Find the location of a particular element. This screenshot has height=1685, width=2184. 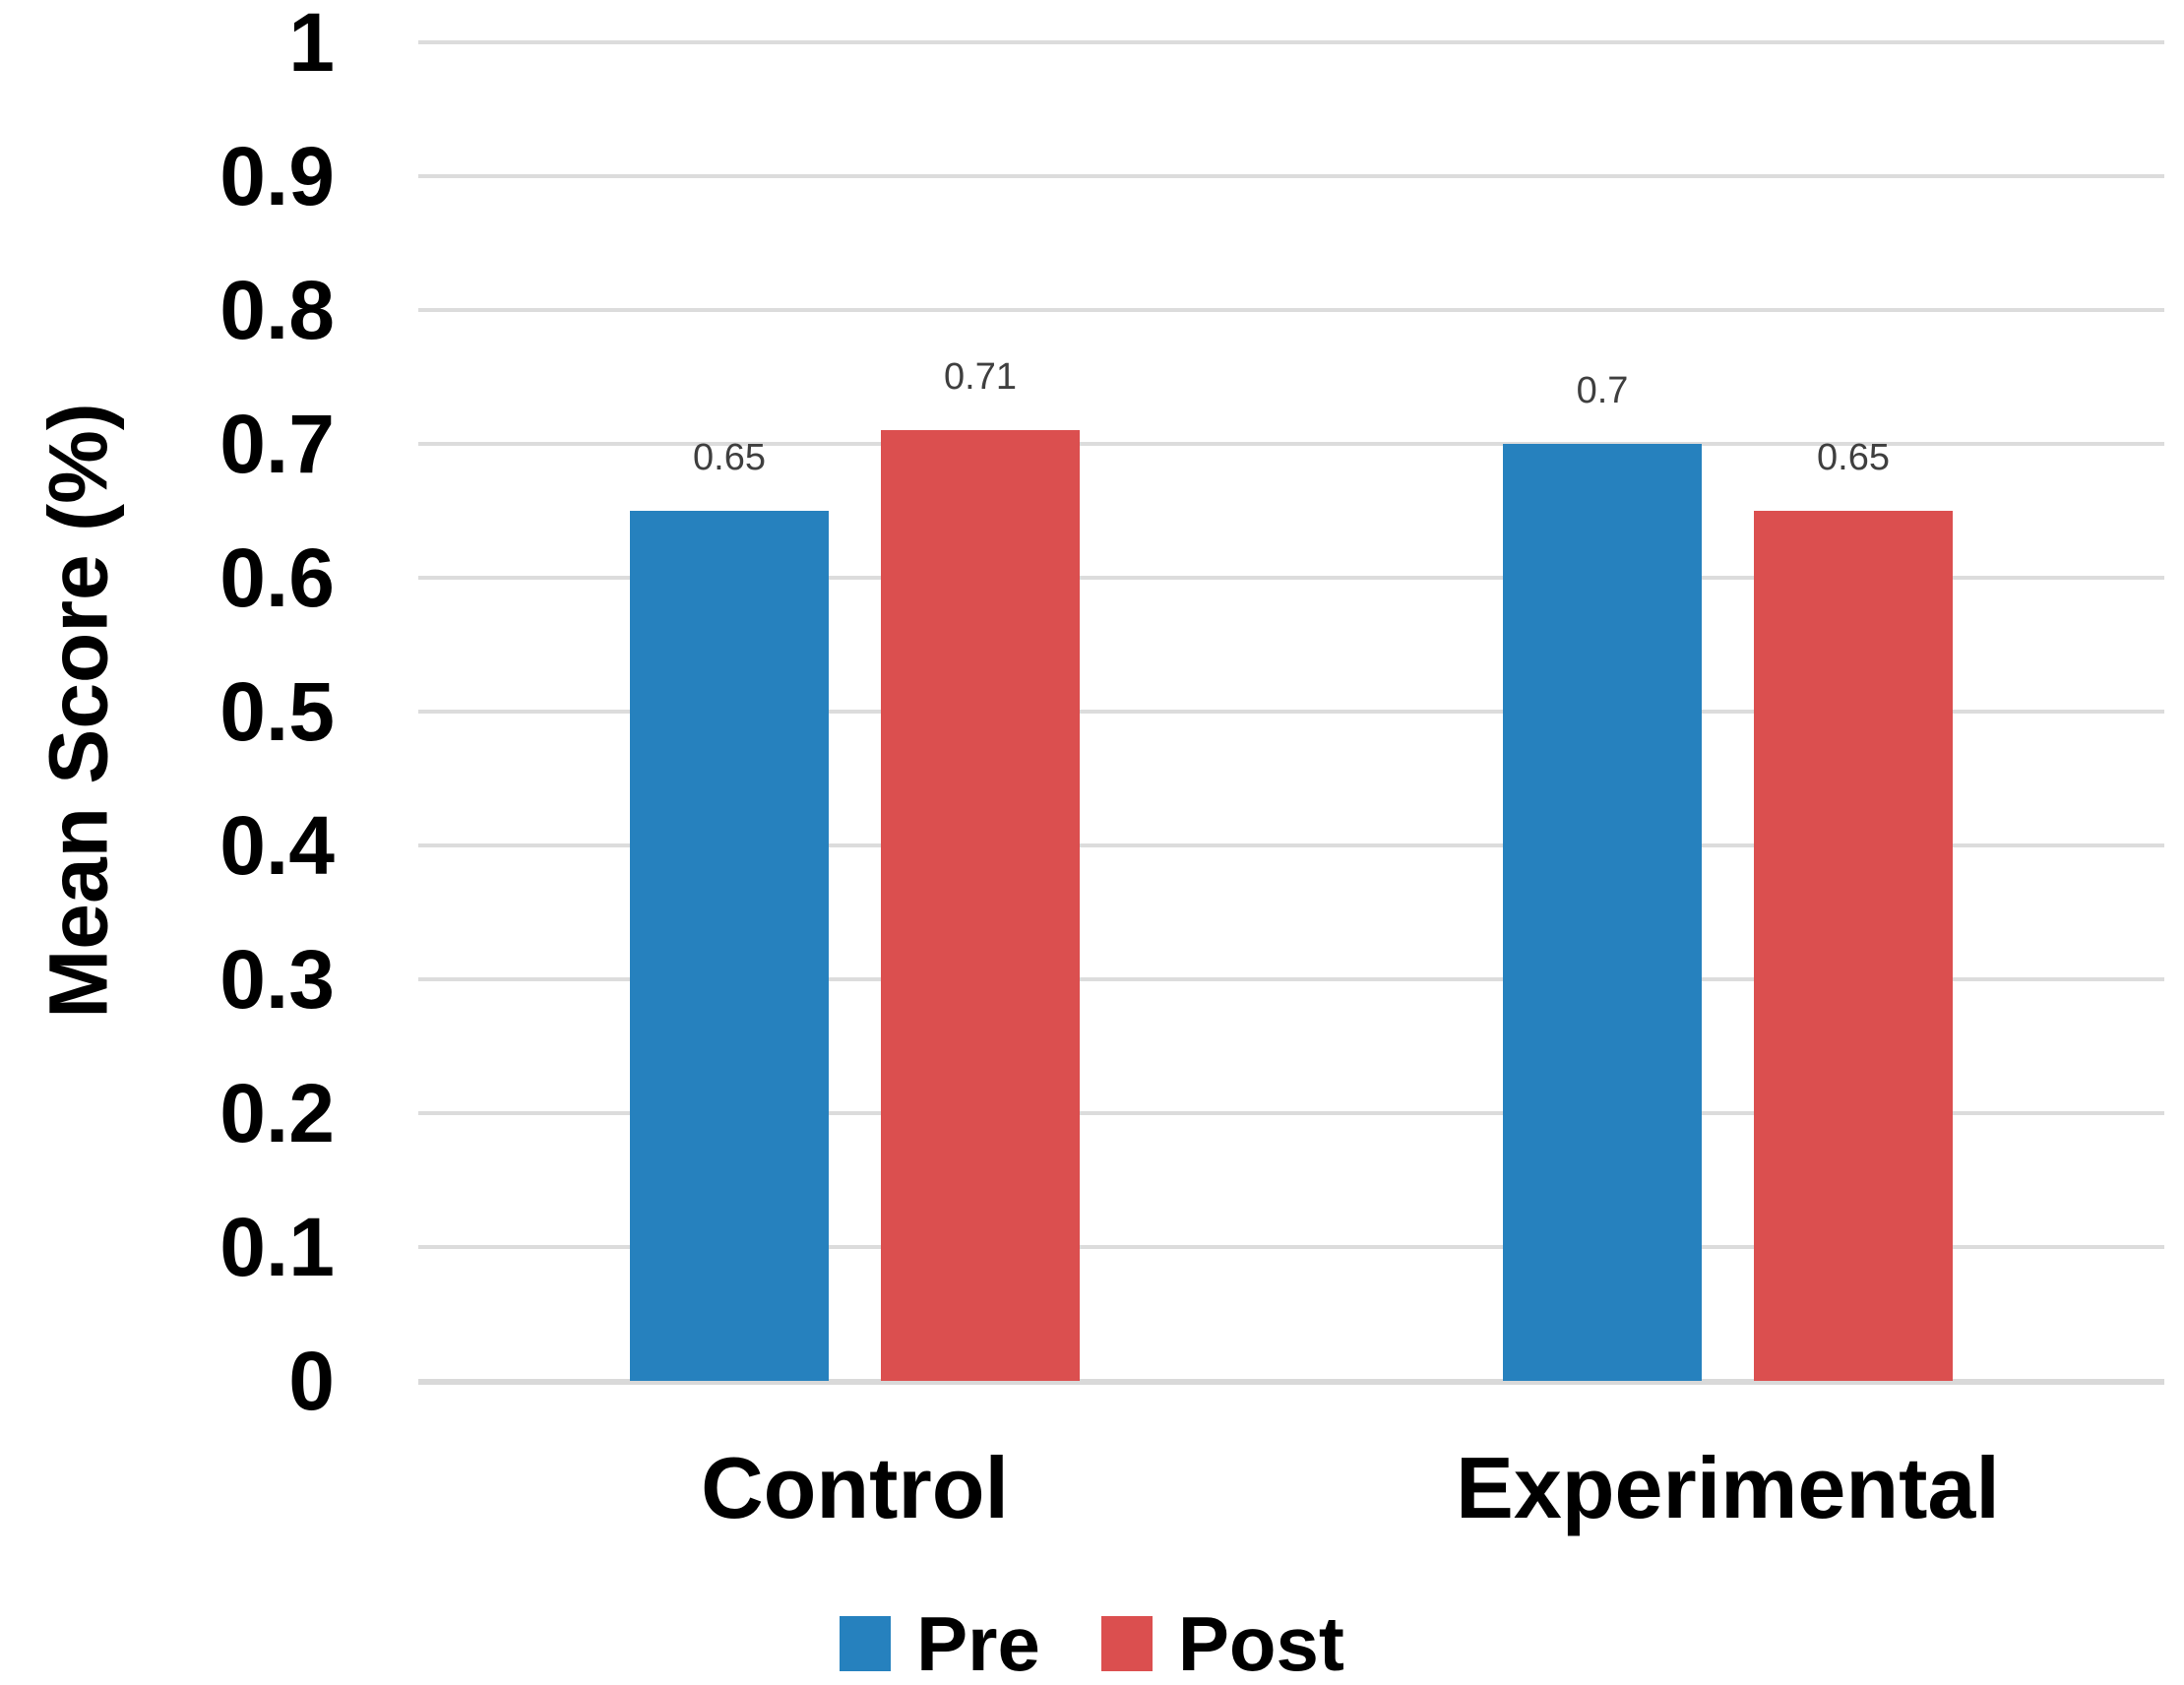

legend-label-post: Post is located at coordinates (1260, 1642).